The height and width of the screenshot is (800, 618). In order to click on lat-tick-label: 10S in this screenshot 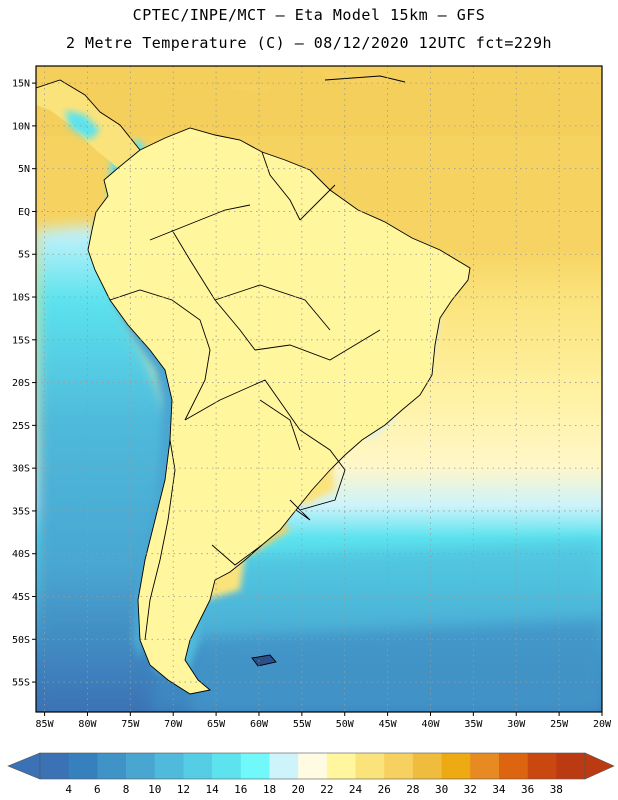, I will do `click(21, 298)`.